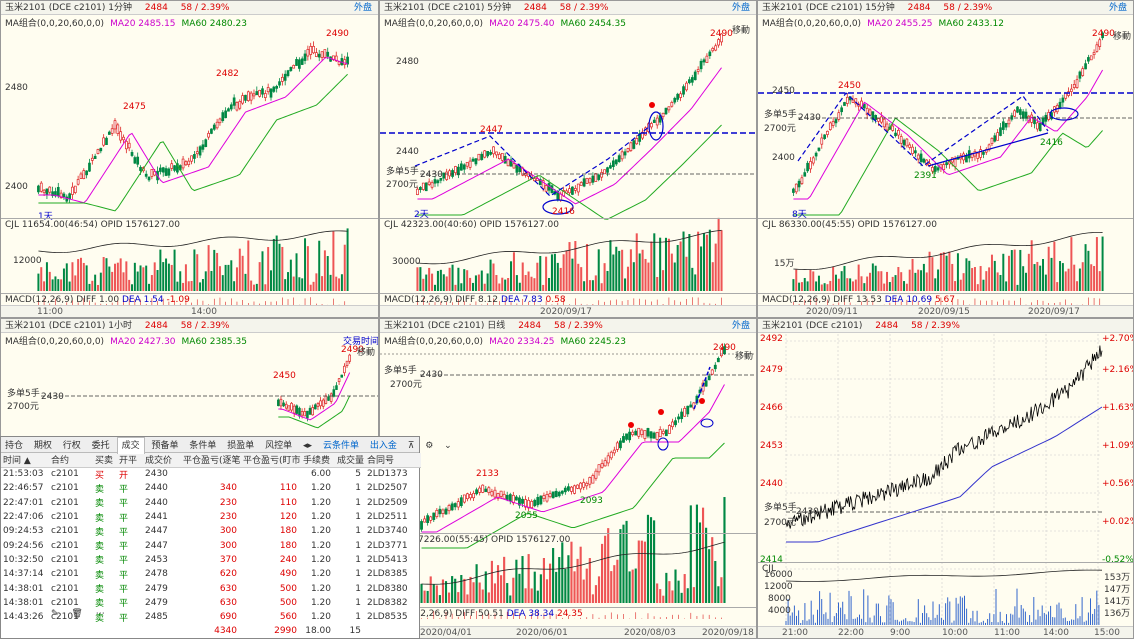 This screenshot has height=639, width=1134. Describe the element at coordinates (429, 446) in the screenshot. I see `gear-icon: ⚙` at that location.